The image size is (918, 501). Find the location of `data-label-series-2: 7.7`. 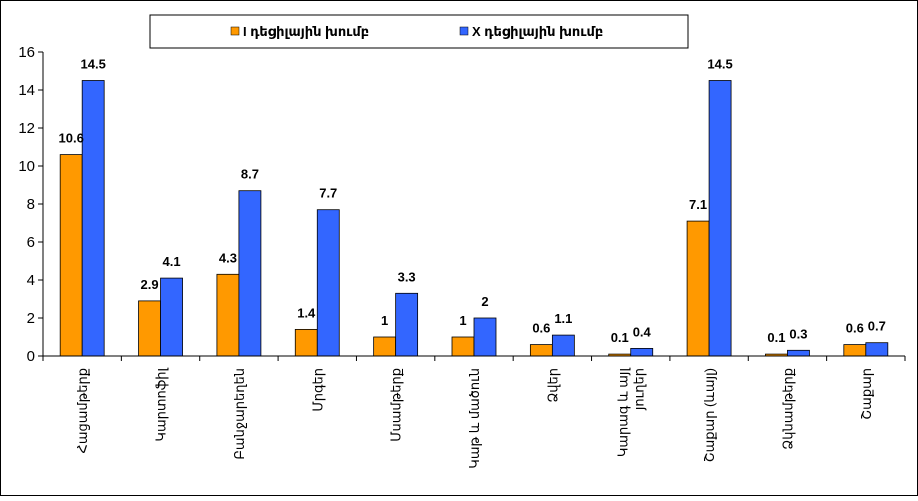

data-label-series-2: 7.7 is located at coordinates (328, 193).